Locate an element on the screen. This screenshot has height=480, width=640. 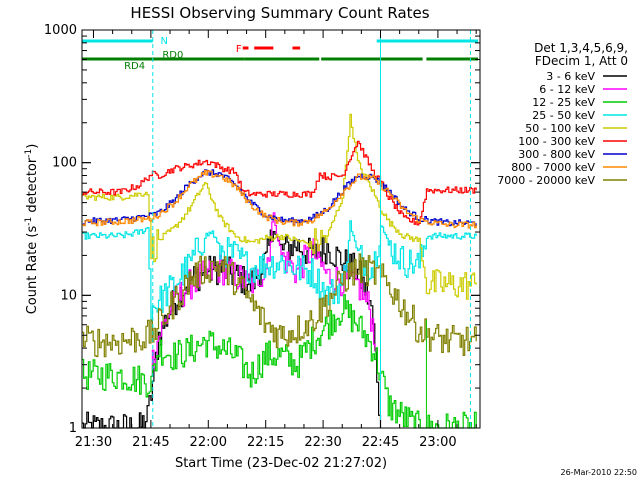
y-axis-label-mid: detector is located at coordinates (32, 187).